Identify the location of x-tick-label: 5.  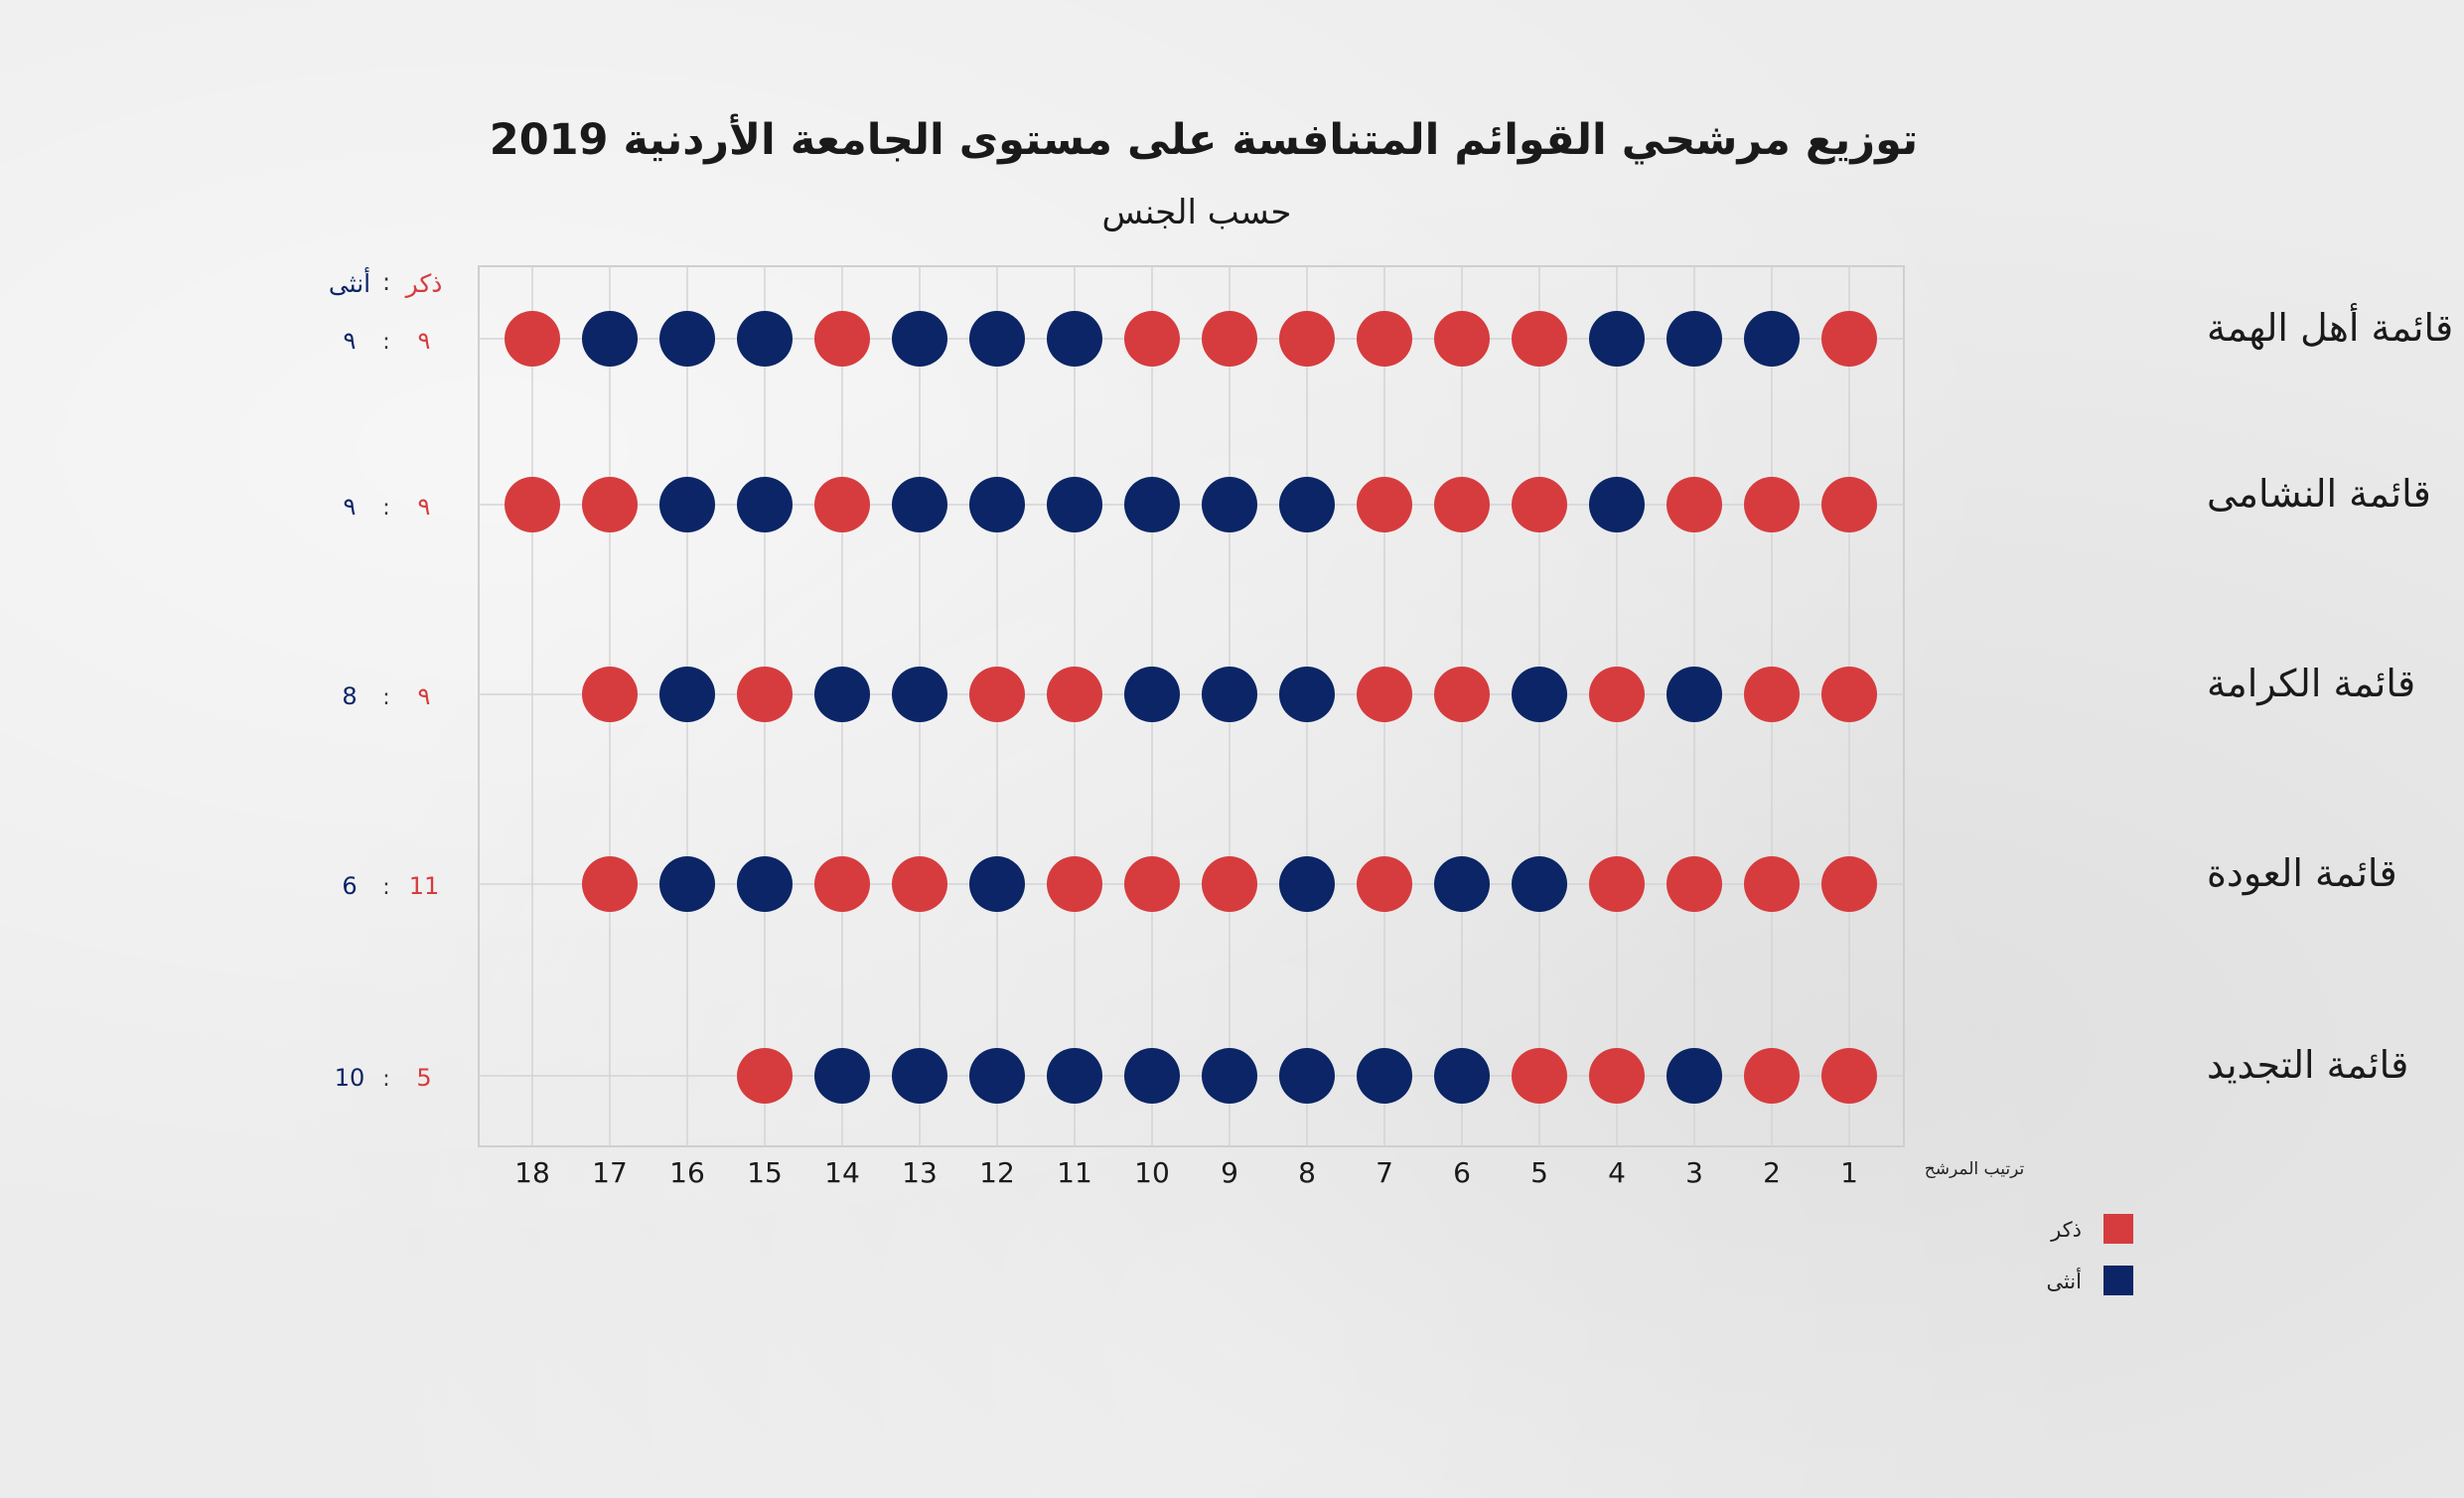
(1539, 1173).